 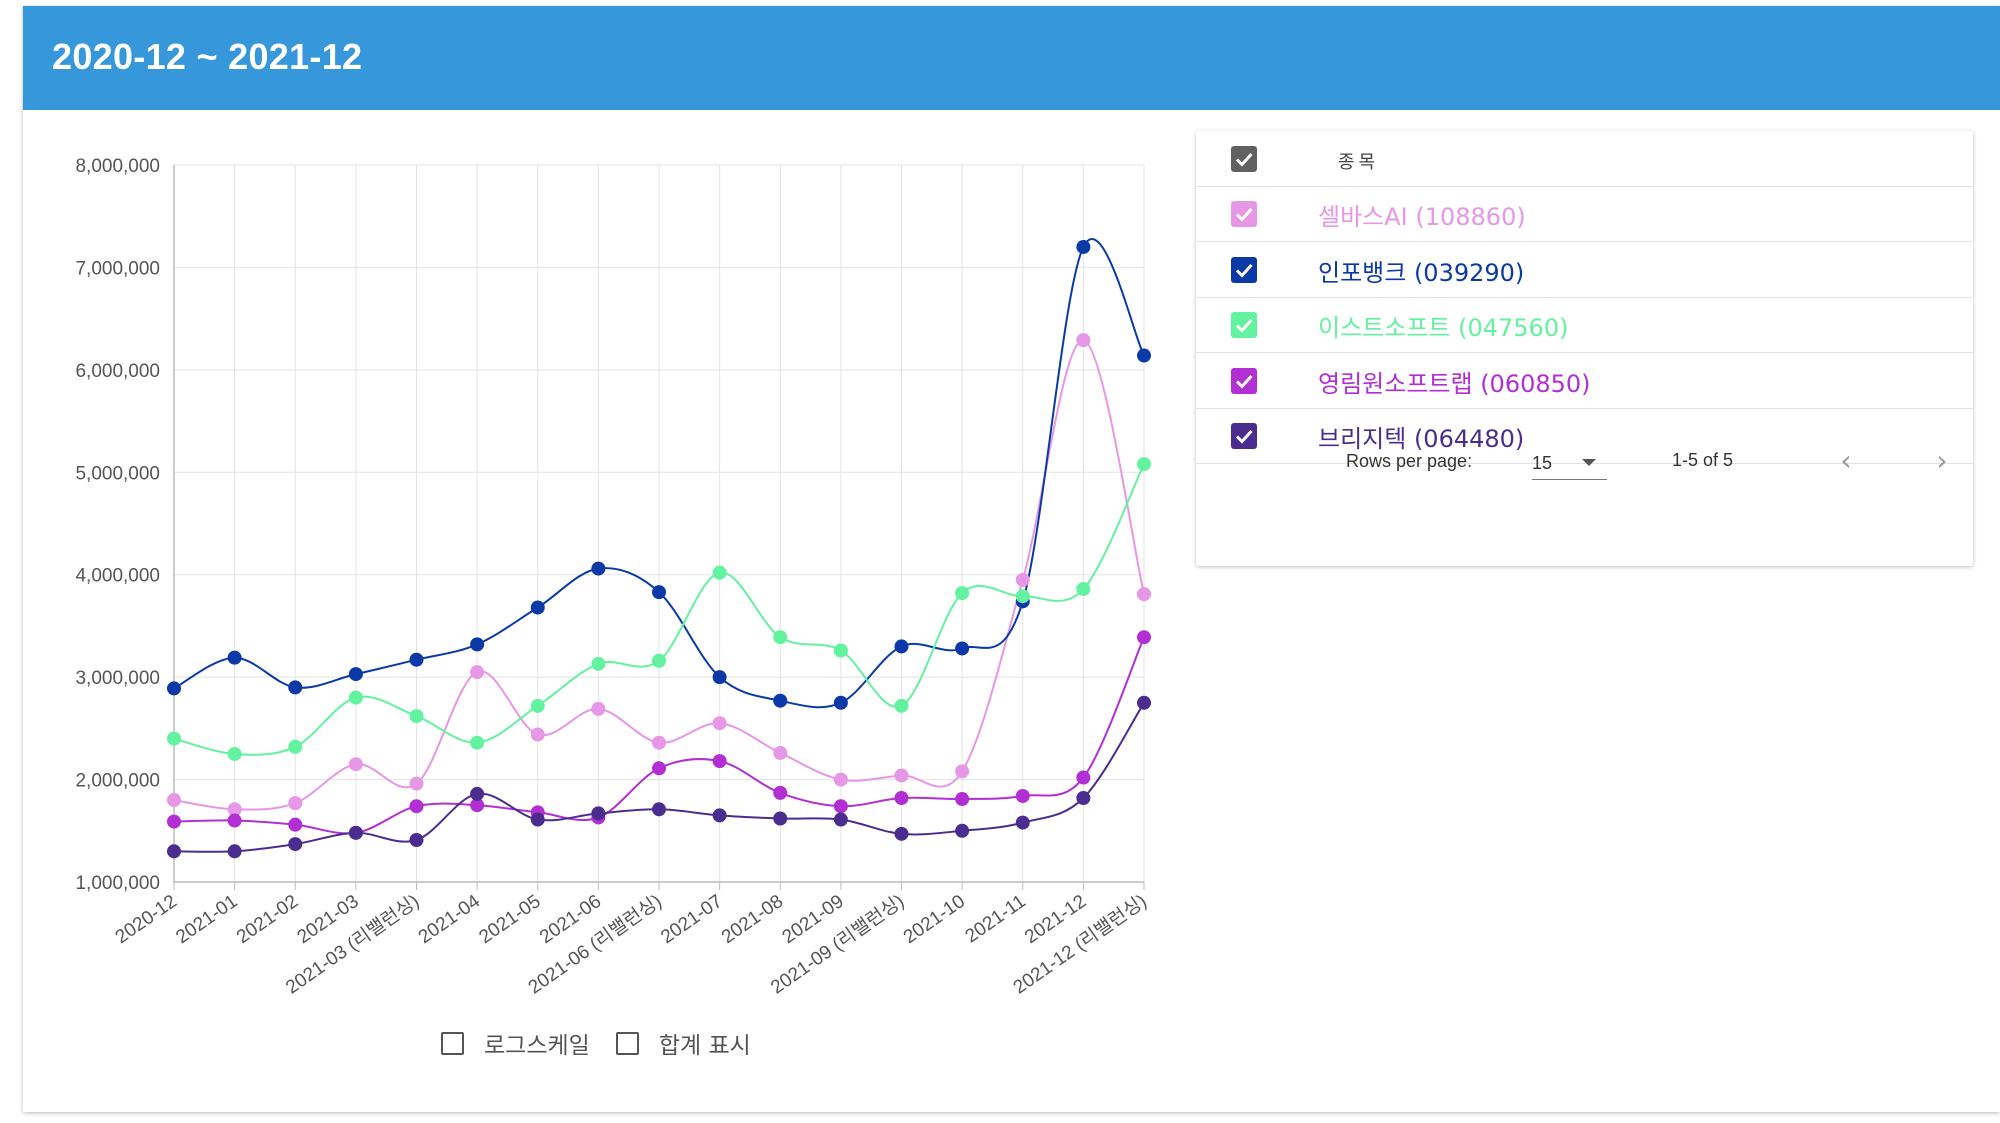 I want to click on next-page-button: ›, so click(x=1942, y=461).